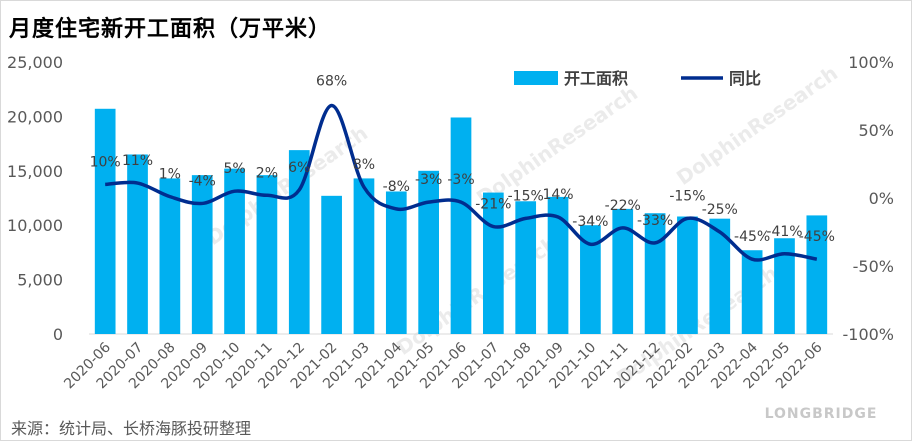 The image size is (912, 441). Describe the element at coordinates (35, 62) in the screenshot. I see `y-left-tick-label: 25,000` at that location.